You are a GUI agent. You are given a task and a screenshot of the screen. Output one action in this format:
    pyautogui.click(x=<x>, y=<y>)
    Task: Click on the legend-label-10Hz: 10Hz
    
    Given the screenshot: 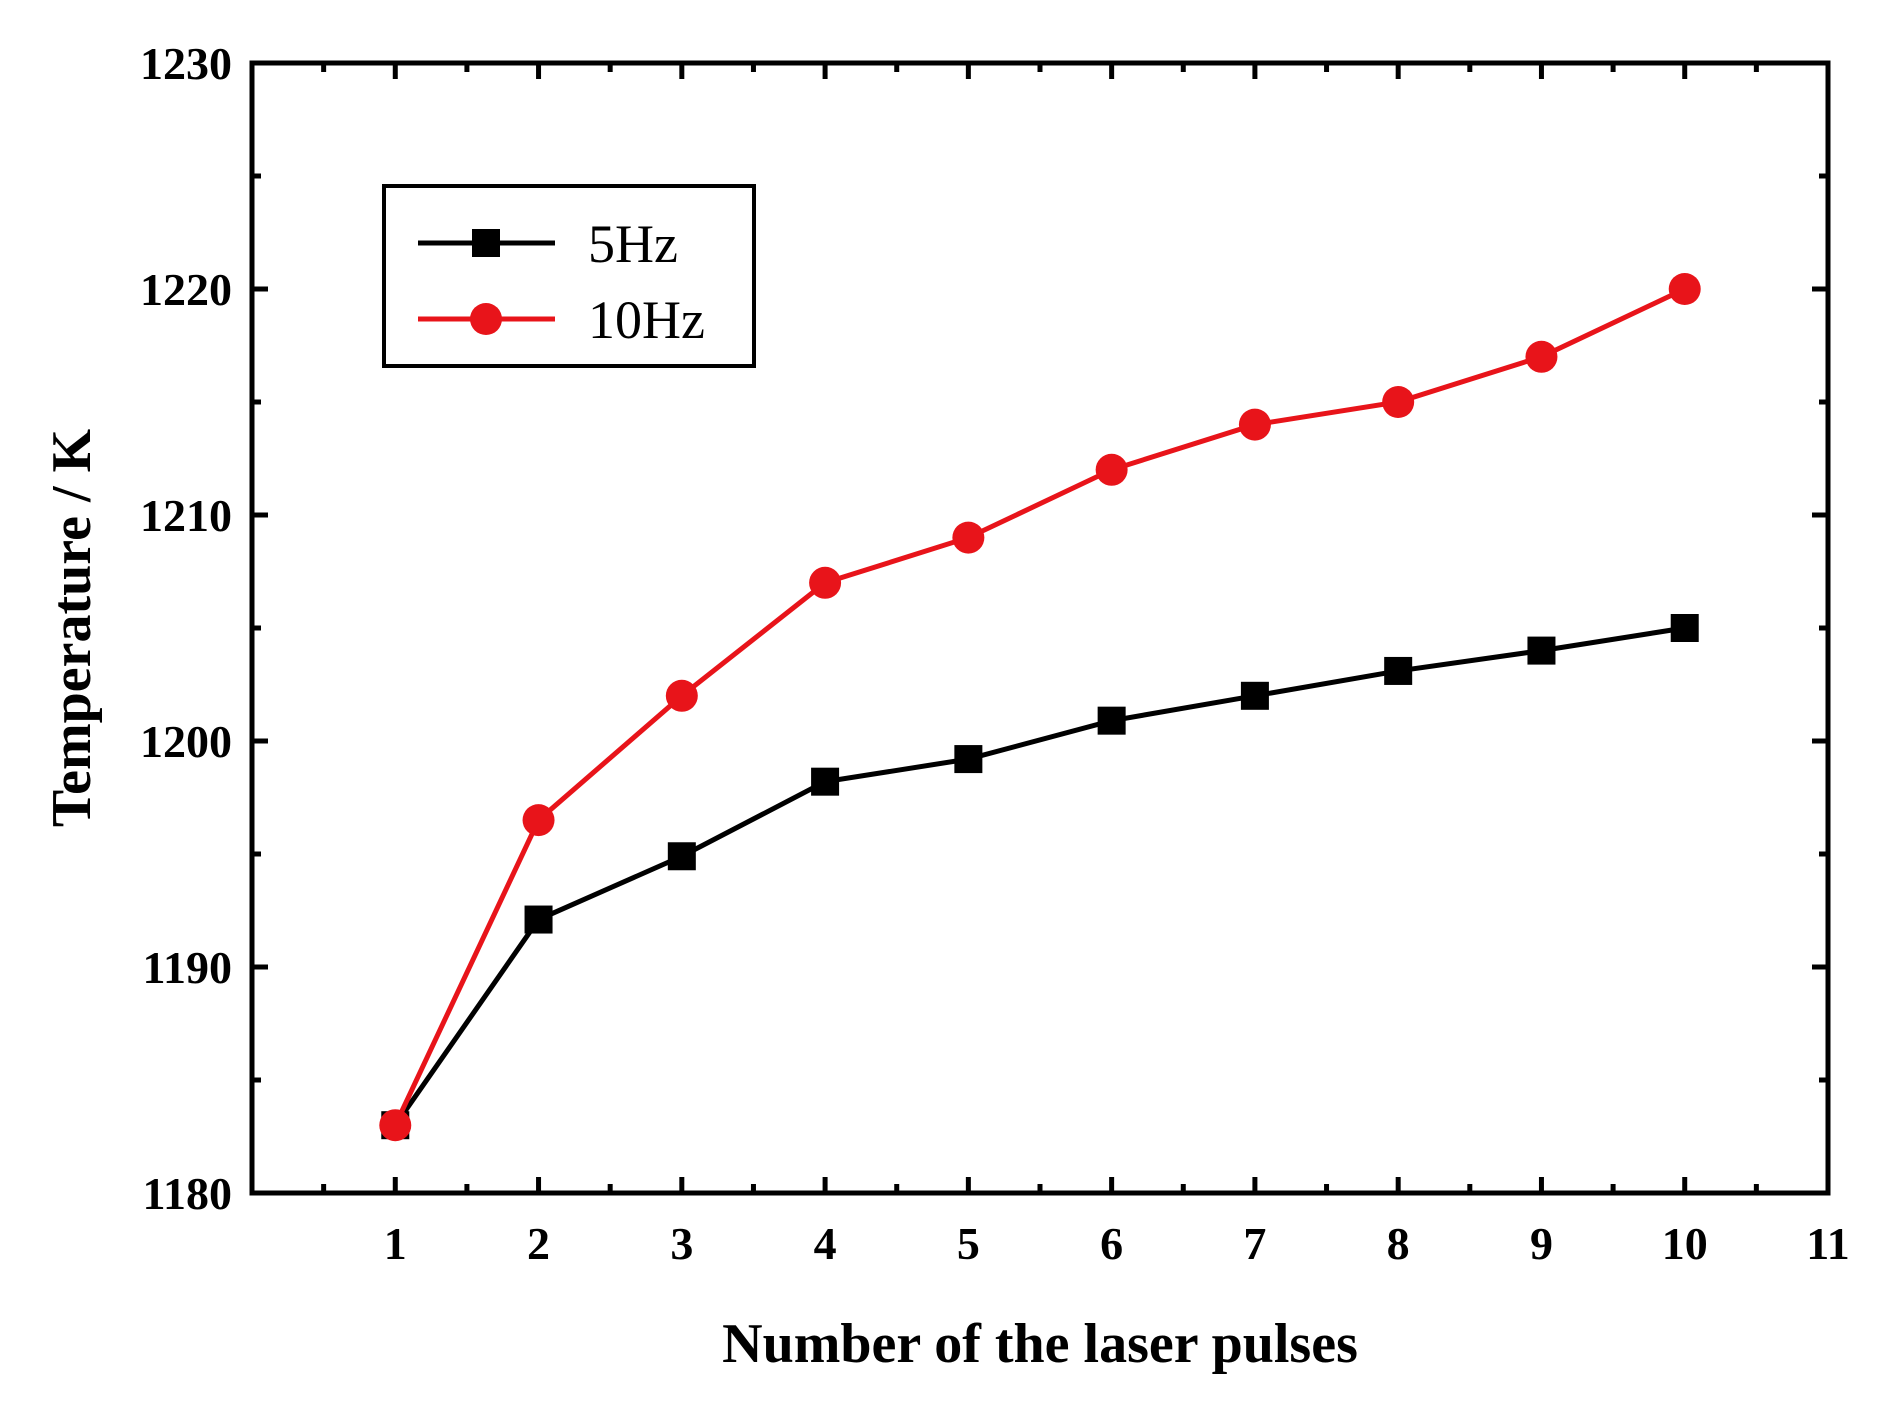 What is the action you would take?
    pyautogui.click(x=646, y=320)
    